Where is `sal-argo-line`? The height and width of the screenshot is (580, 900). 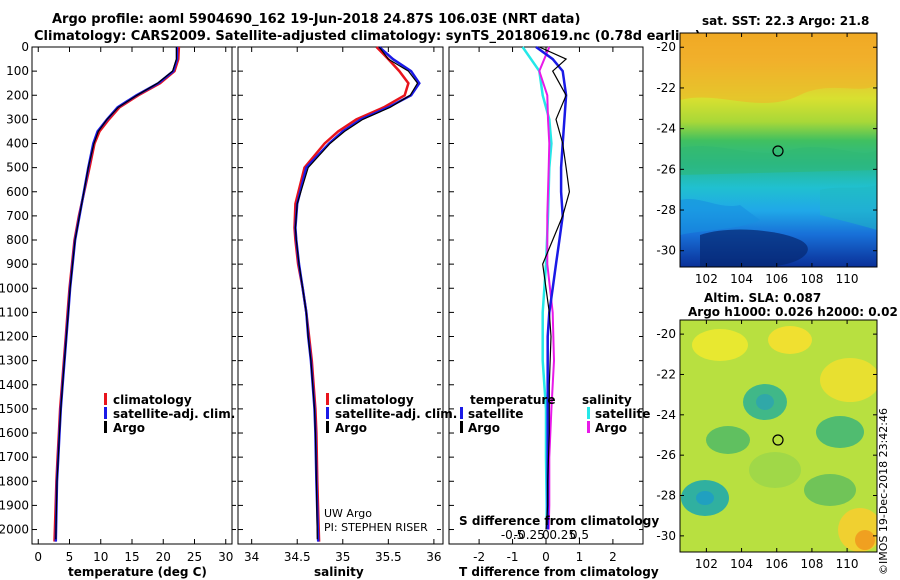
sal-argo-line is located at coordinates (356, 293).